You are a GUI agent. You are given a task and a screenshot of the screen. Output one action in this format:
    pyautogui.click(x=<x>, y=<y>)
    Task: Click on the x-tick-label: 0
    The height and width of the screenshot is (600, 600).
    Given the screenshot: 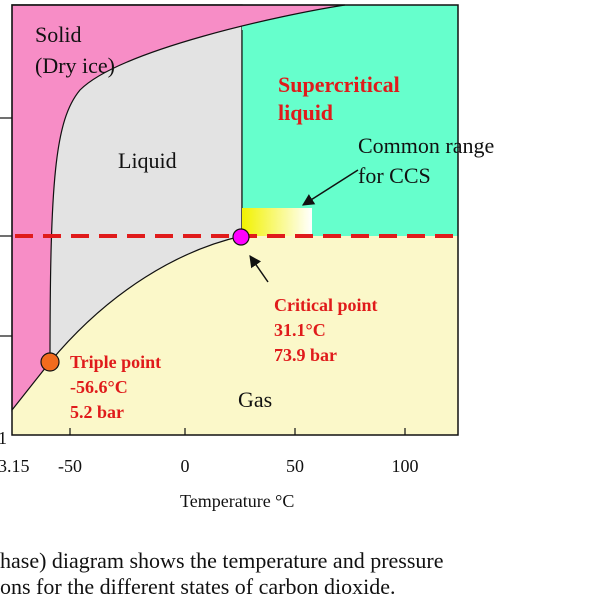 What is the action you would take?
    pyautogui.click(x=185, y=466)
    